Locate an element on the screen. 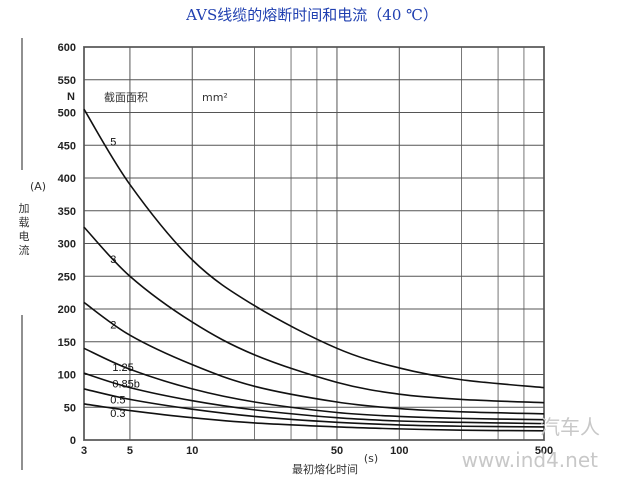  y-axis-unit: (A) is located at coordinates (38, 186).